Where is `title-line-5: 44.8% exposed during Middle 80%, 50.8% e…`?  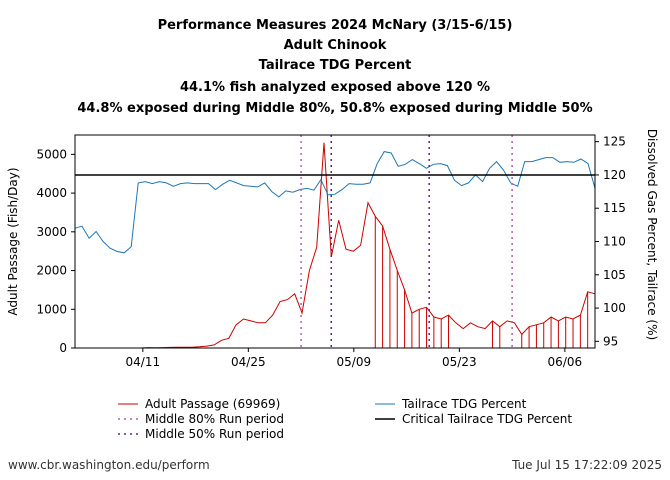 title-line-5: 44.8% exposed during Middle 80%, 50.8% e… is located at coordinates (334, 108).